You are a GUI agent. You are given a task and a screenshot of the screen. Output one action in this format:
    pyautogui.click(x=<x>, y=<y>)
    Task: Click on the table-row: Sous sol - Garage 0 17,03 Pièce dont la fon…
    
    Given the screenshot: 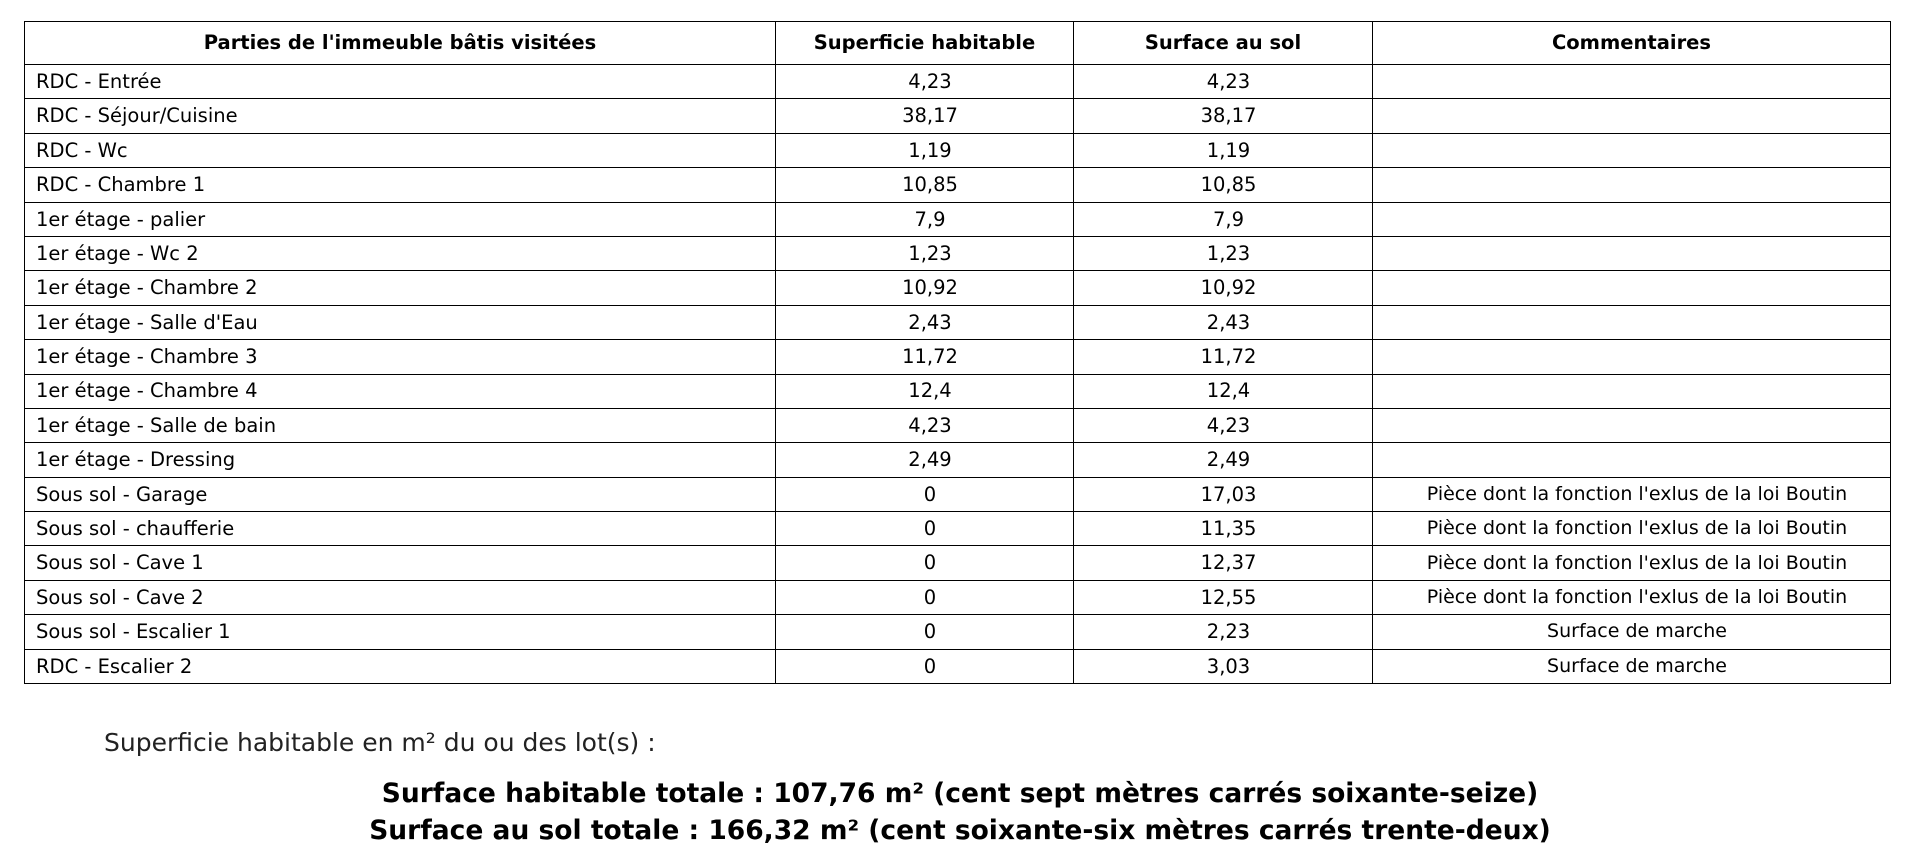 What is the action you would take?
    pyautogui.click(x=957, y=494)
    